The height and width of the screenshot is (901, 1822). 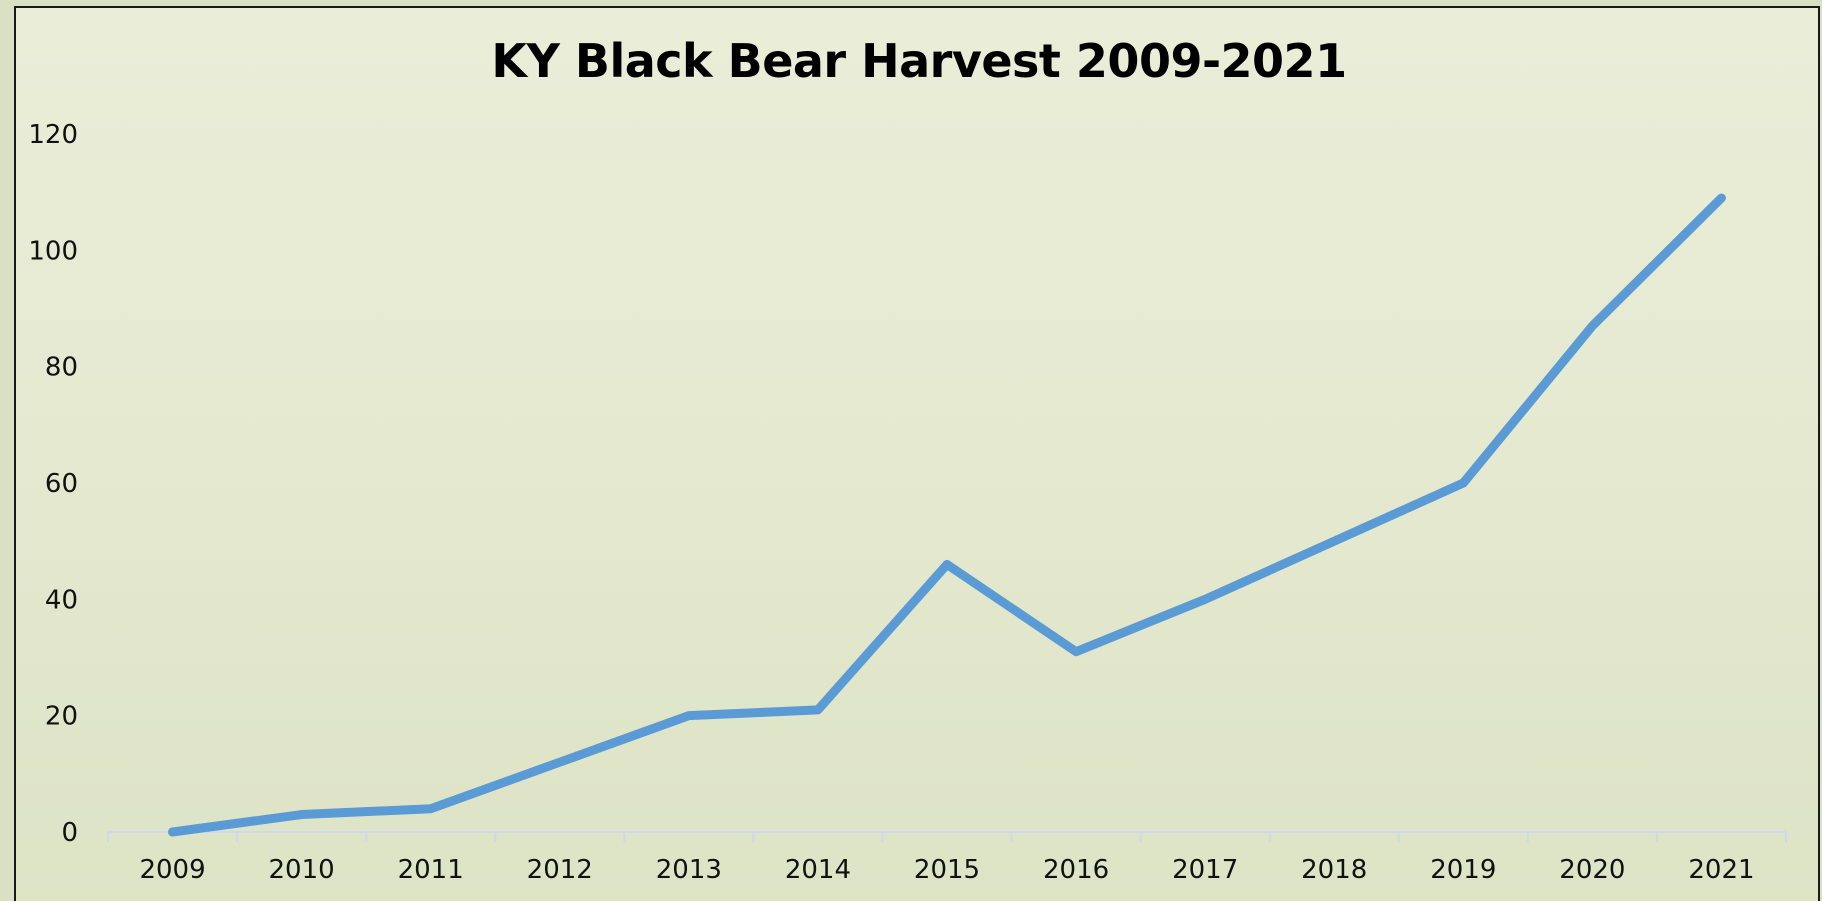 What do you see at coordinates (1592, 870) in the screenshot?
I see `x-tick-label: 2020` at bounding box center [1592, 870].